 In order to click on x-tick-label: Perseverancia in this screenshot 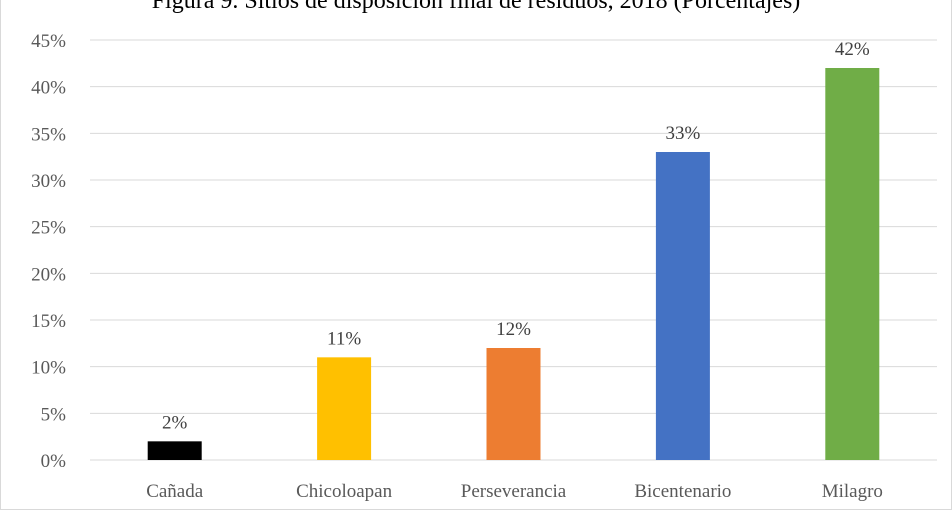, I will do `click(514, 491)`.